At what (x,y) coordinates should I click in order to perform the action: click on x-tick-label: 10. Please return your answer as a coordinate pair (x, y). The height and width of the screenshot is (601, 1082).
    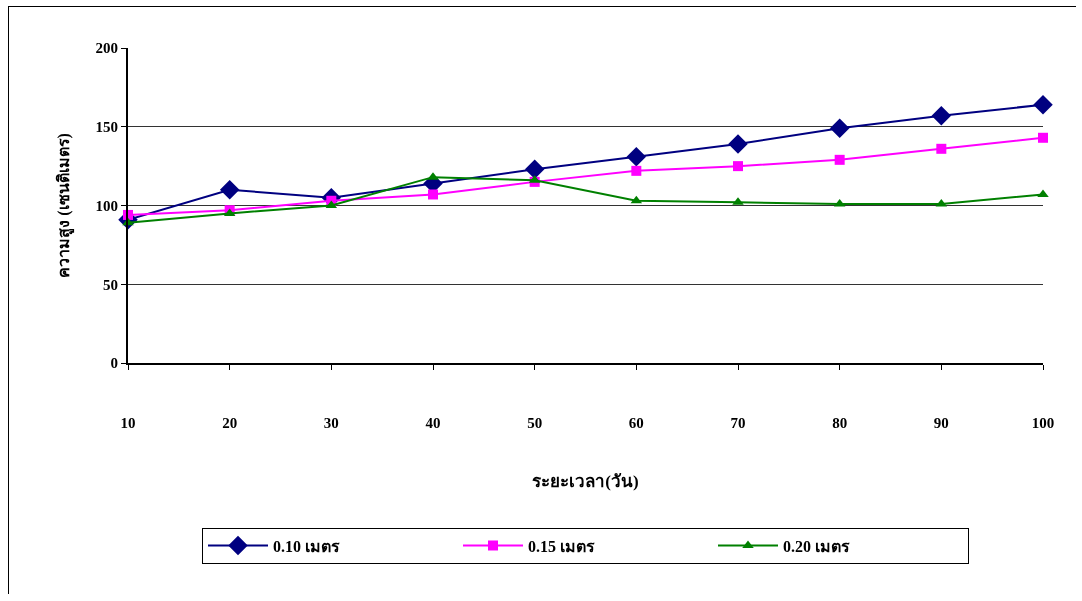
    Looking at the image, I should click on (128, 423).